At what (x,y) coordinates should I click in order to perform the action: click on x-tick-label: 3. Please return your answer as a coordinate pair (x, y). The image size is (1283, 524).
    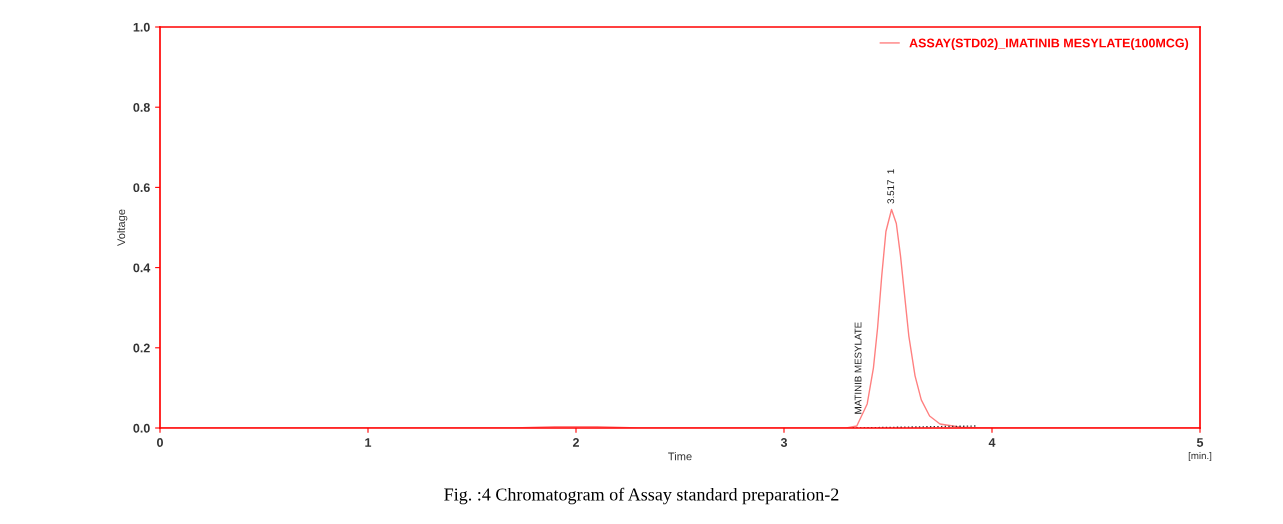
    Looking at the image, I should click on (784, 442).